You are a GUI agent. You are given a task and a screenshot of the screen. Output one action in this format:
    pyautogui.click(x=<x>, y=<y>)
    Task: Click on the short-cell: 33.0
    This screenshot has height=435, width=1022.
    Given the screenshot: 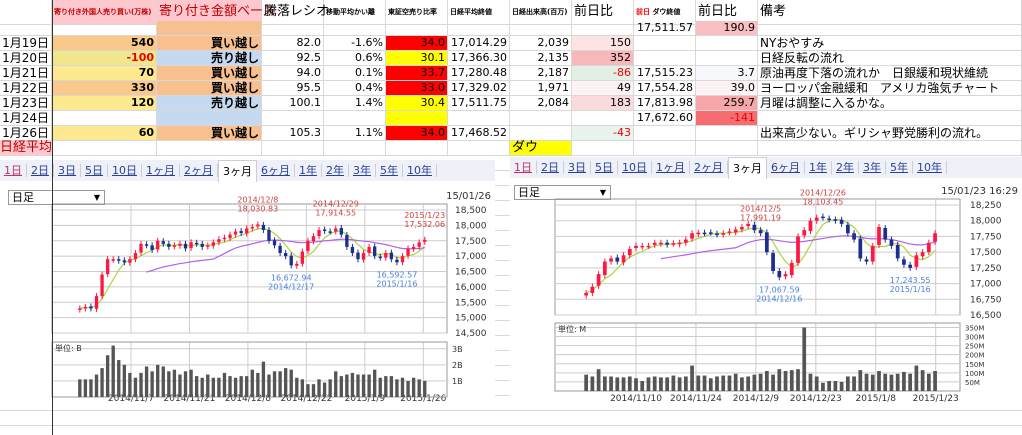 What is the action you would take?
    pyautogui.click(x=417, y=88)
    